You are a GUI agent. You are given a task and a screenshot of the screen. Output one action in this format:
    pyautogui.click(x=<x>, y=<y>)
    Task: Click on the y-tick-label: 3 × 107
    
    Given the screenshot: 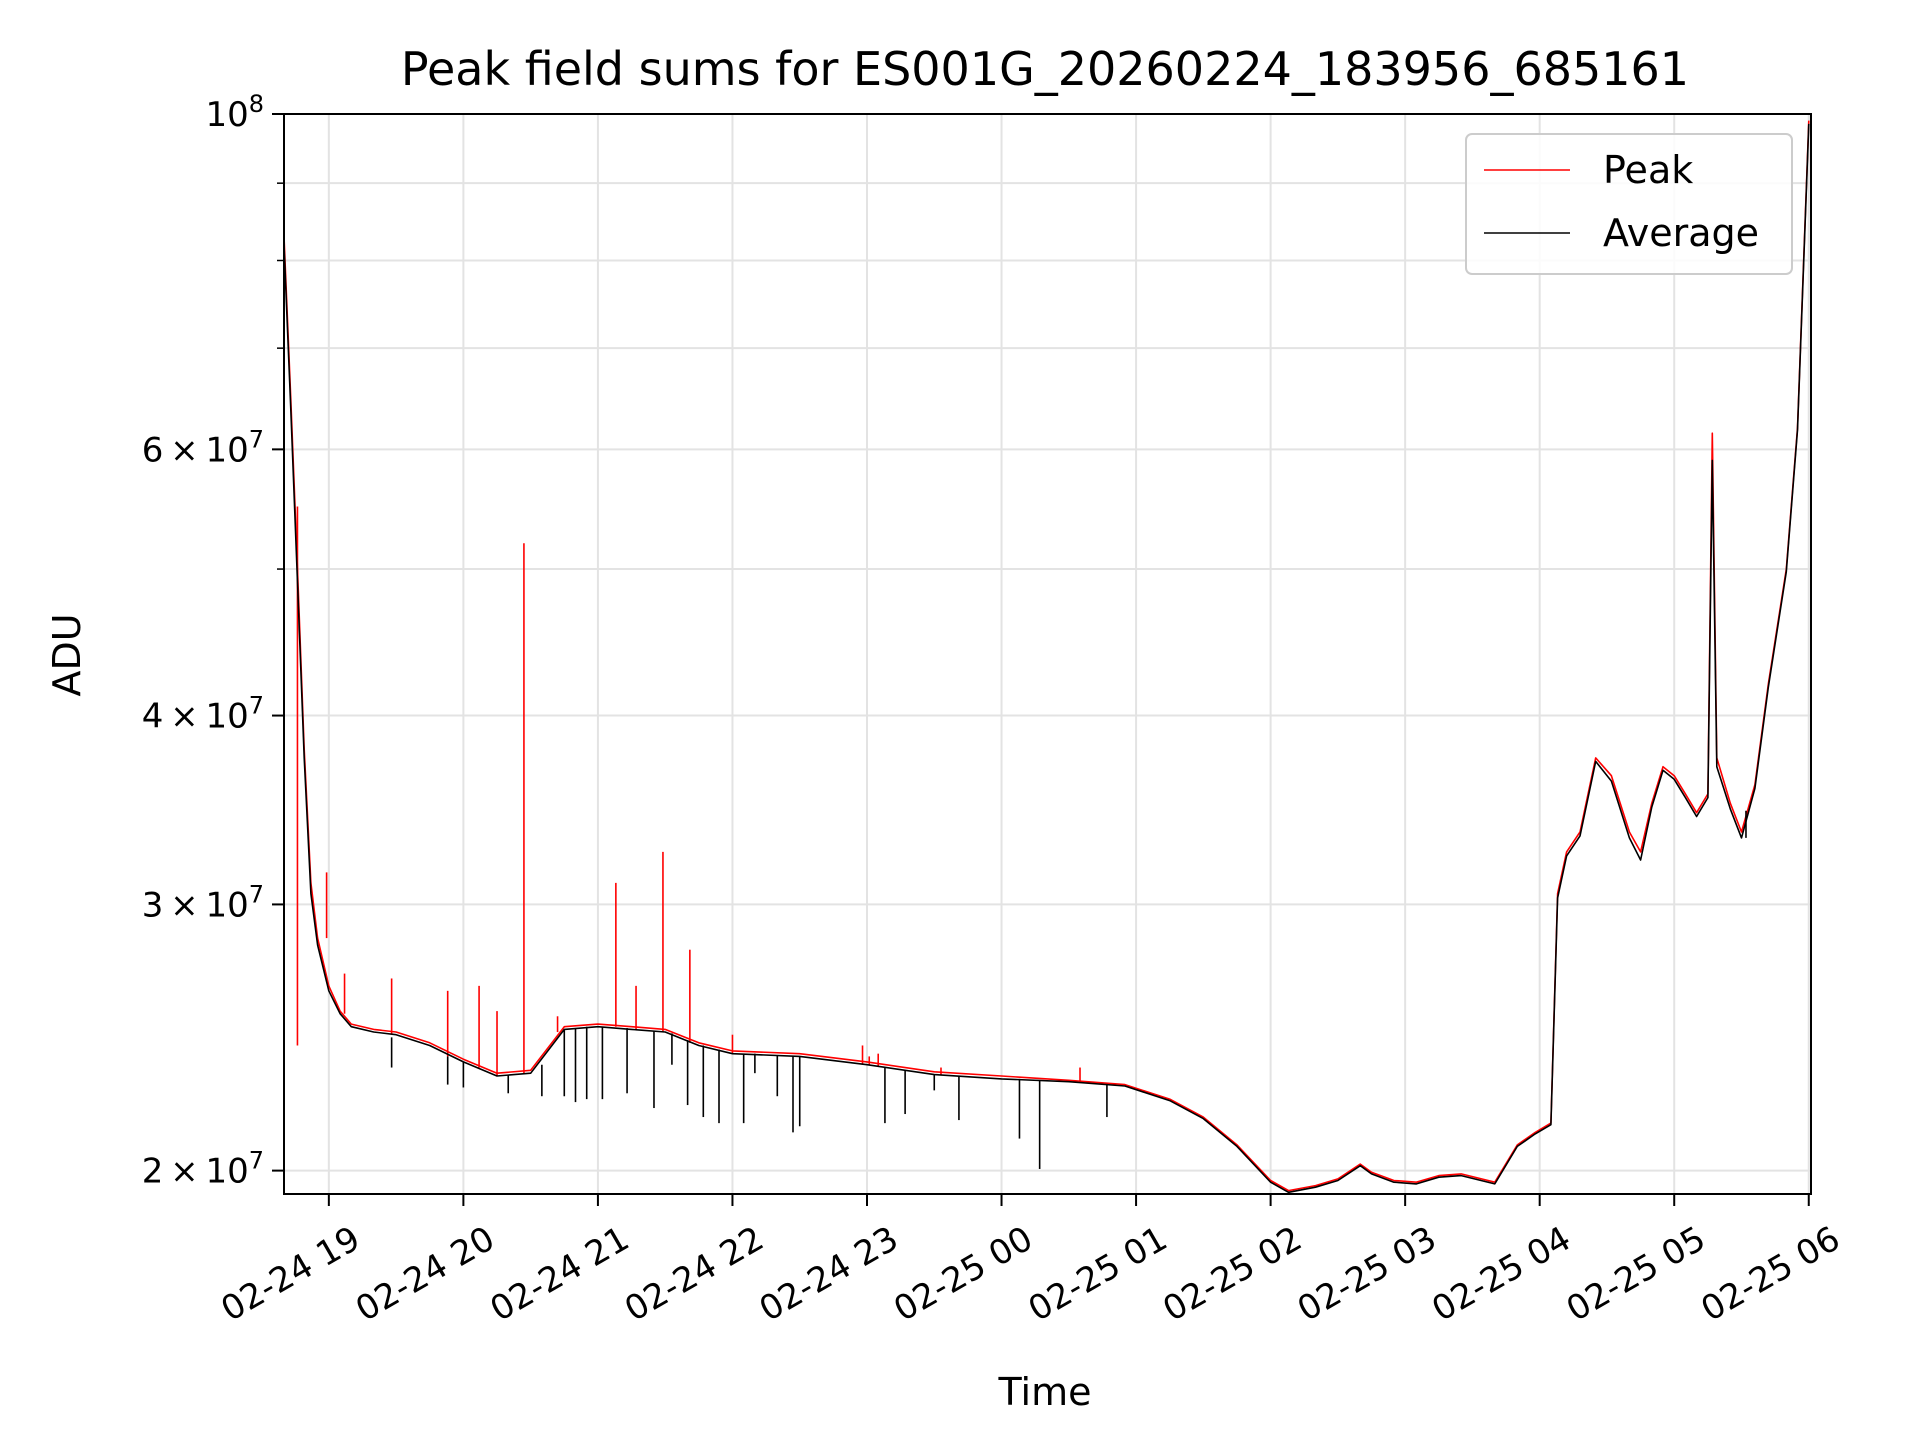 What is the action you would take?
    pyautogui.click(x=203, y=902)
    